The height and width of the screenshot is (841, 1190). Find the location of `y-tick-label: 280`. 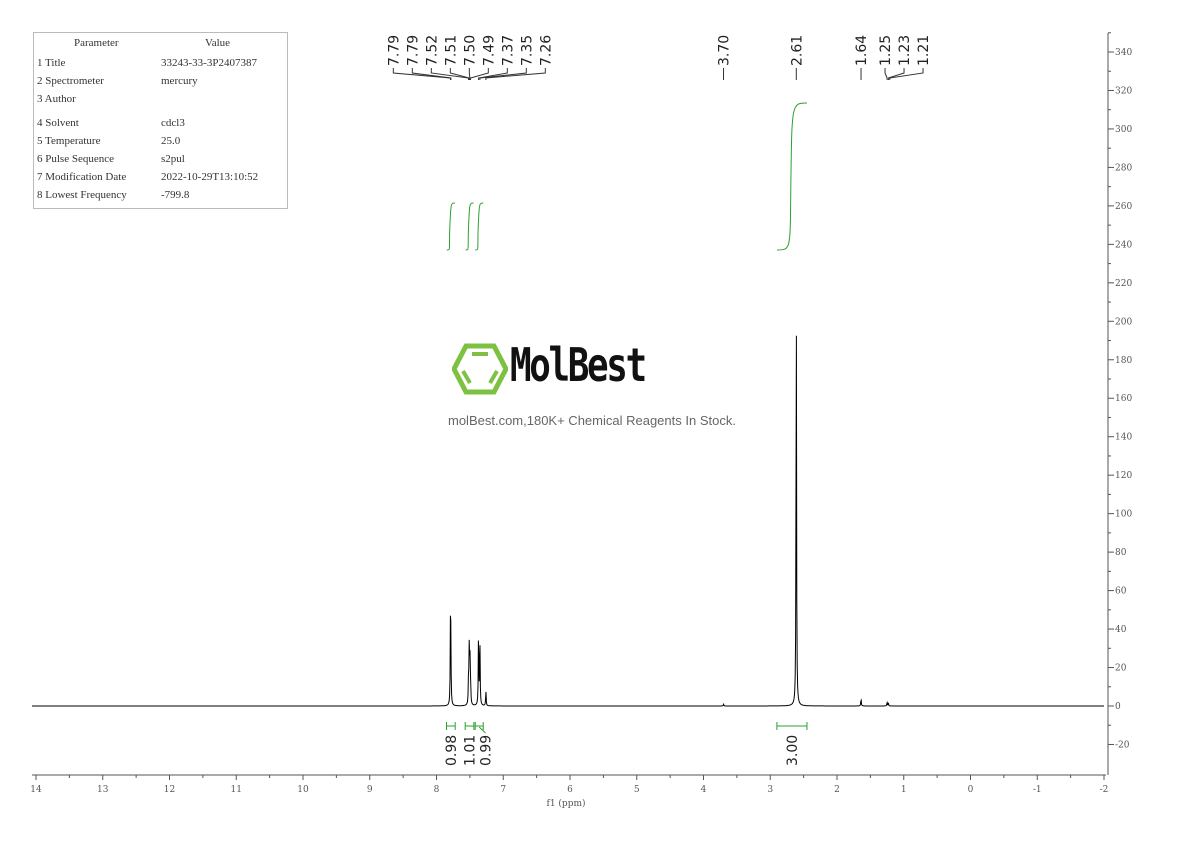

y-tick-label: 280 is located at coordinates (1123, 168).